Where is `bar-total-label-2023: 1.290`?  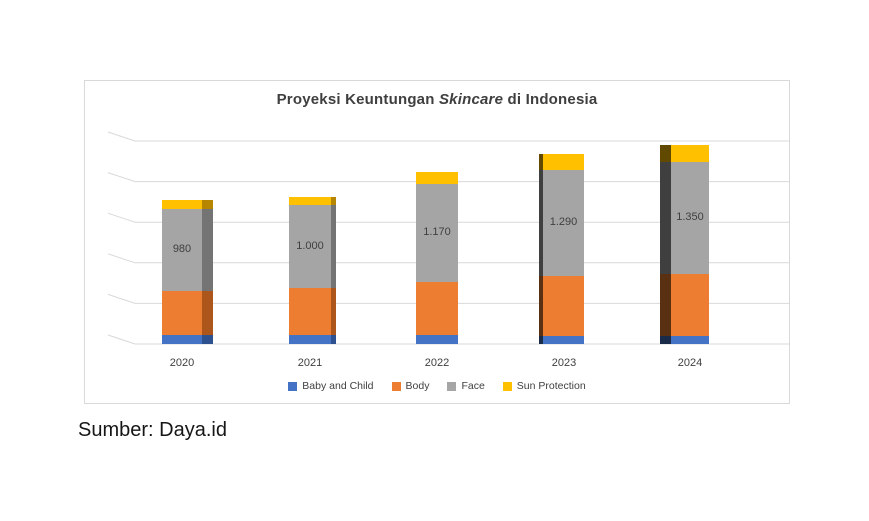
bar-total-label-2023: 1.290 is located at coordinates (563, 222).